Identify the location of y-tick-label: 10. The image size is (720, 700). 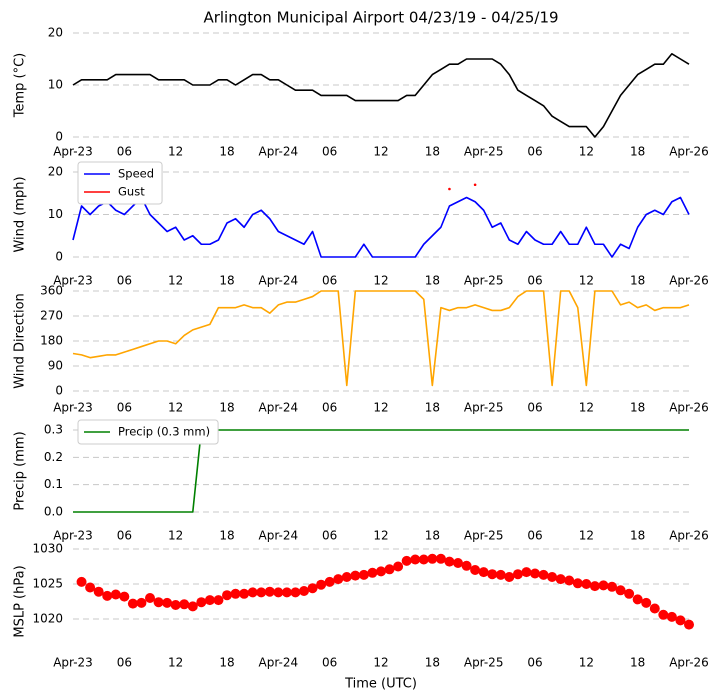
(55, 214).